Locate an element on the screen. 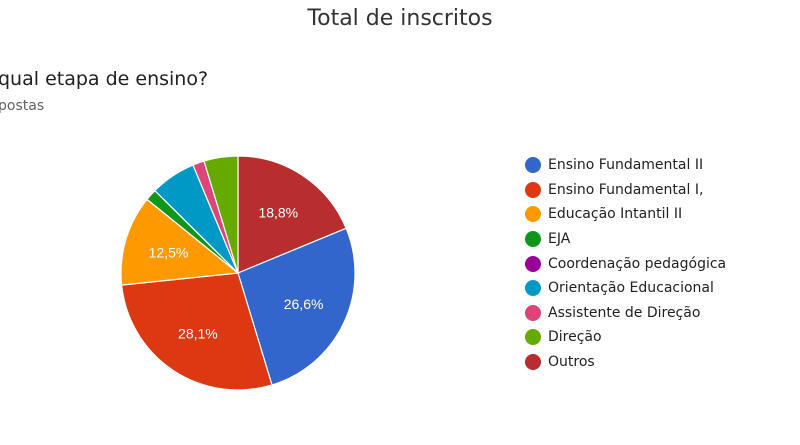  legend-item-direcao: Direção is located at coordinates (625, 337).